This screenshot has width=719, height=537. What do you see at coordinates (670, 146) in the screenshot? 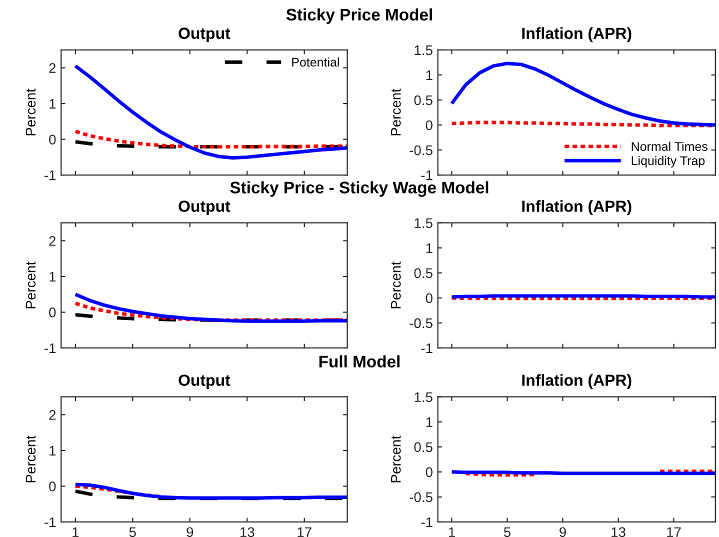
I see `legend-label: Normal Times` at bounding box center [670, 146].